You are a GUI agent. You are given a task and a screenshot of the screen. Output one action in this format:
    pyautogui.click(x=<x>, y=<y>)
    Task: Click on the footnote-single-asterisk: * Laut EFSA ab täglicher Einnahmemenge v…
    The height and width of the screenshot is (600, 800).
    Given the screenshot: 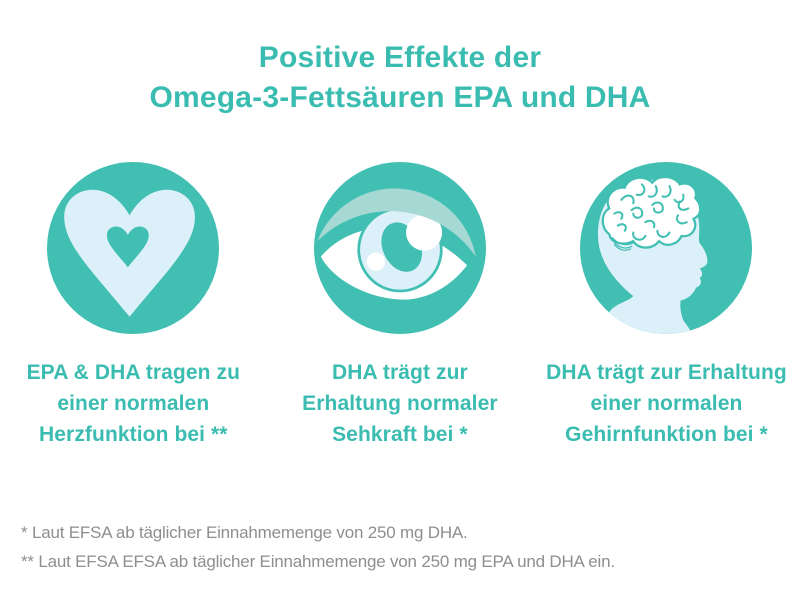 What is the action you would take?
    pyautogui.click(x=244, y=532)
    